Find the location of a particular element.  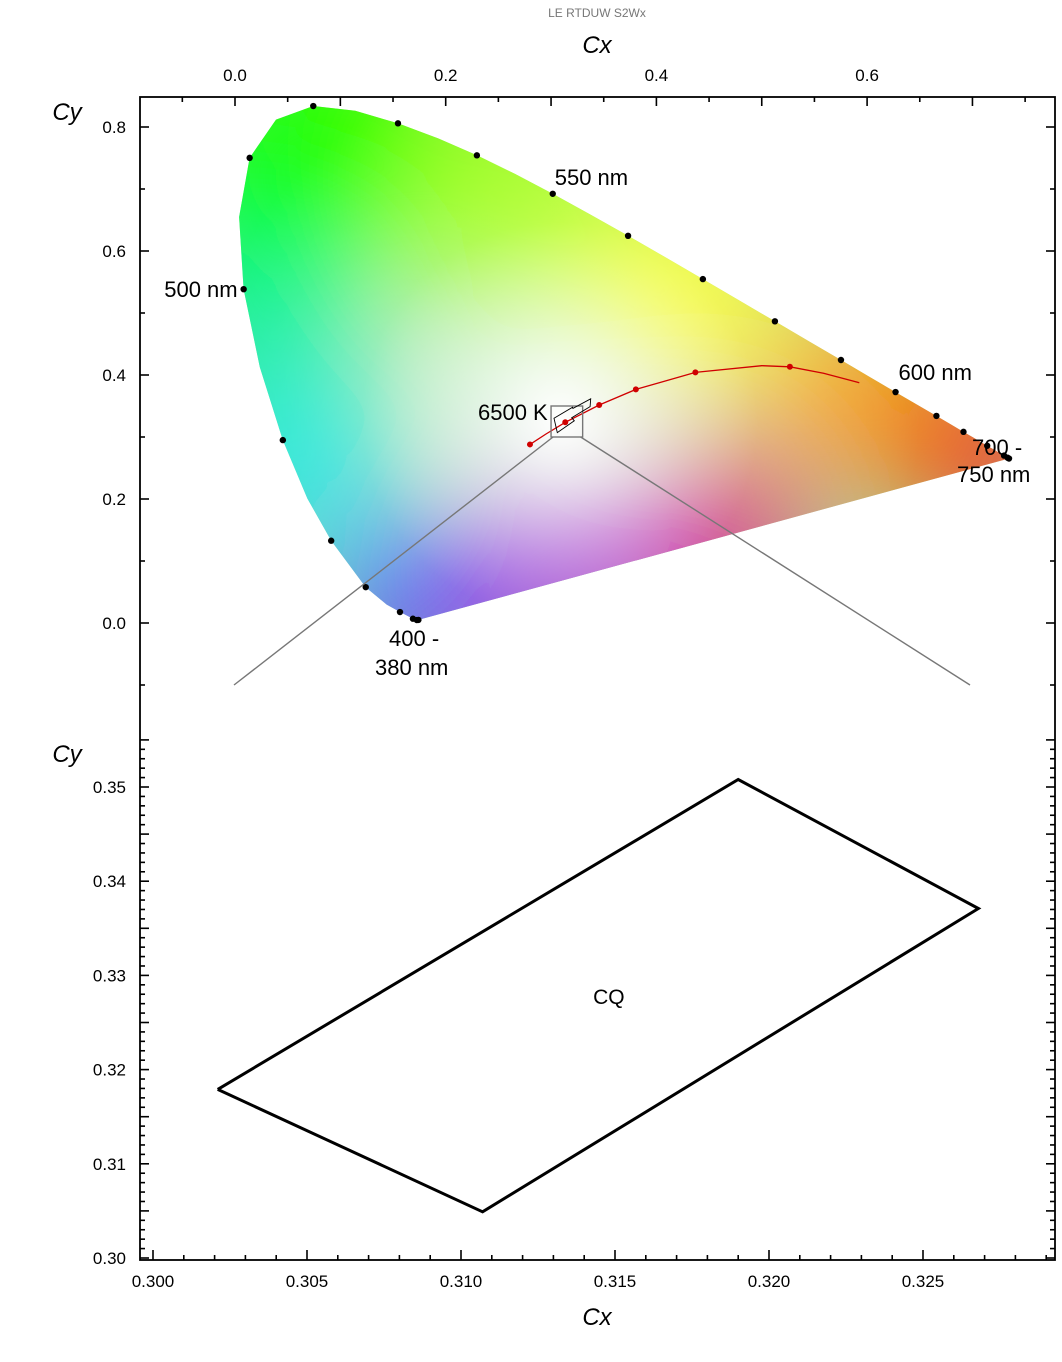

top-x-tick-label: 0.6 is located at coordinates (867, 75).